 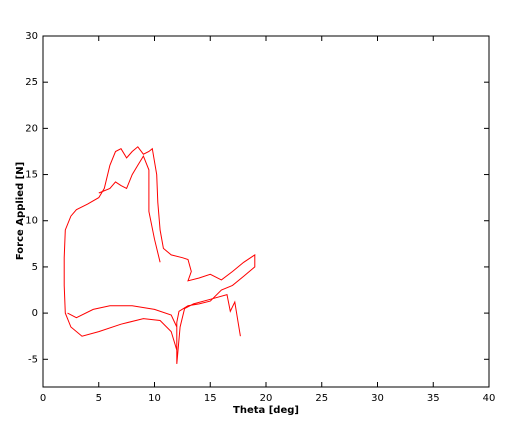 What do you see at coordinates (377, 398) in the screenshot?
I see `x-tick-label: 30` at bounding box center [377, 398].